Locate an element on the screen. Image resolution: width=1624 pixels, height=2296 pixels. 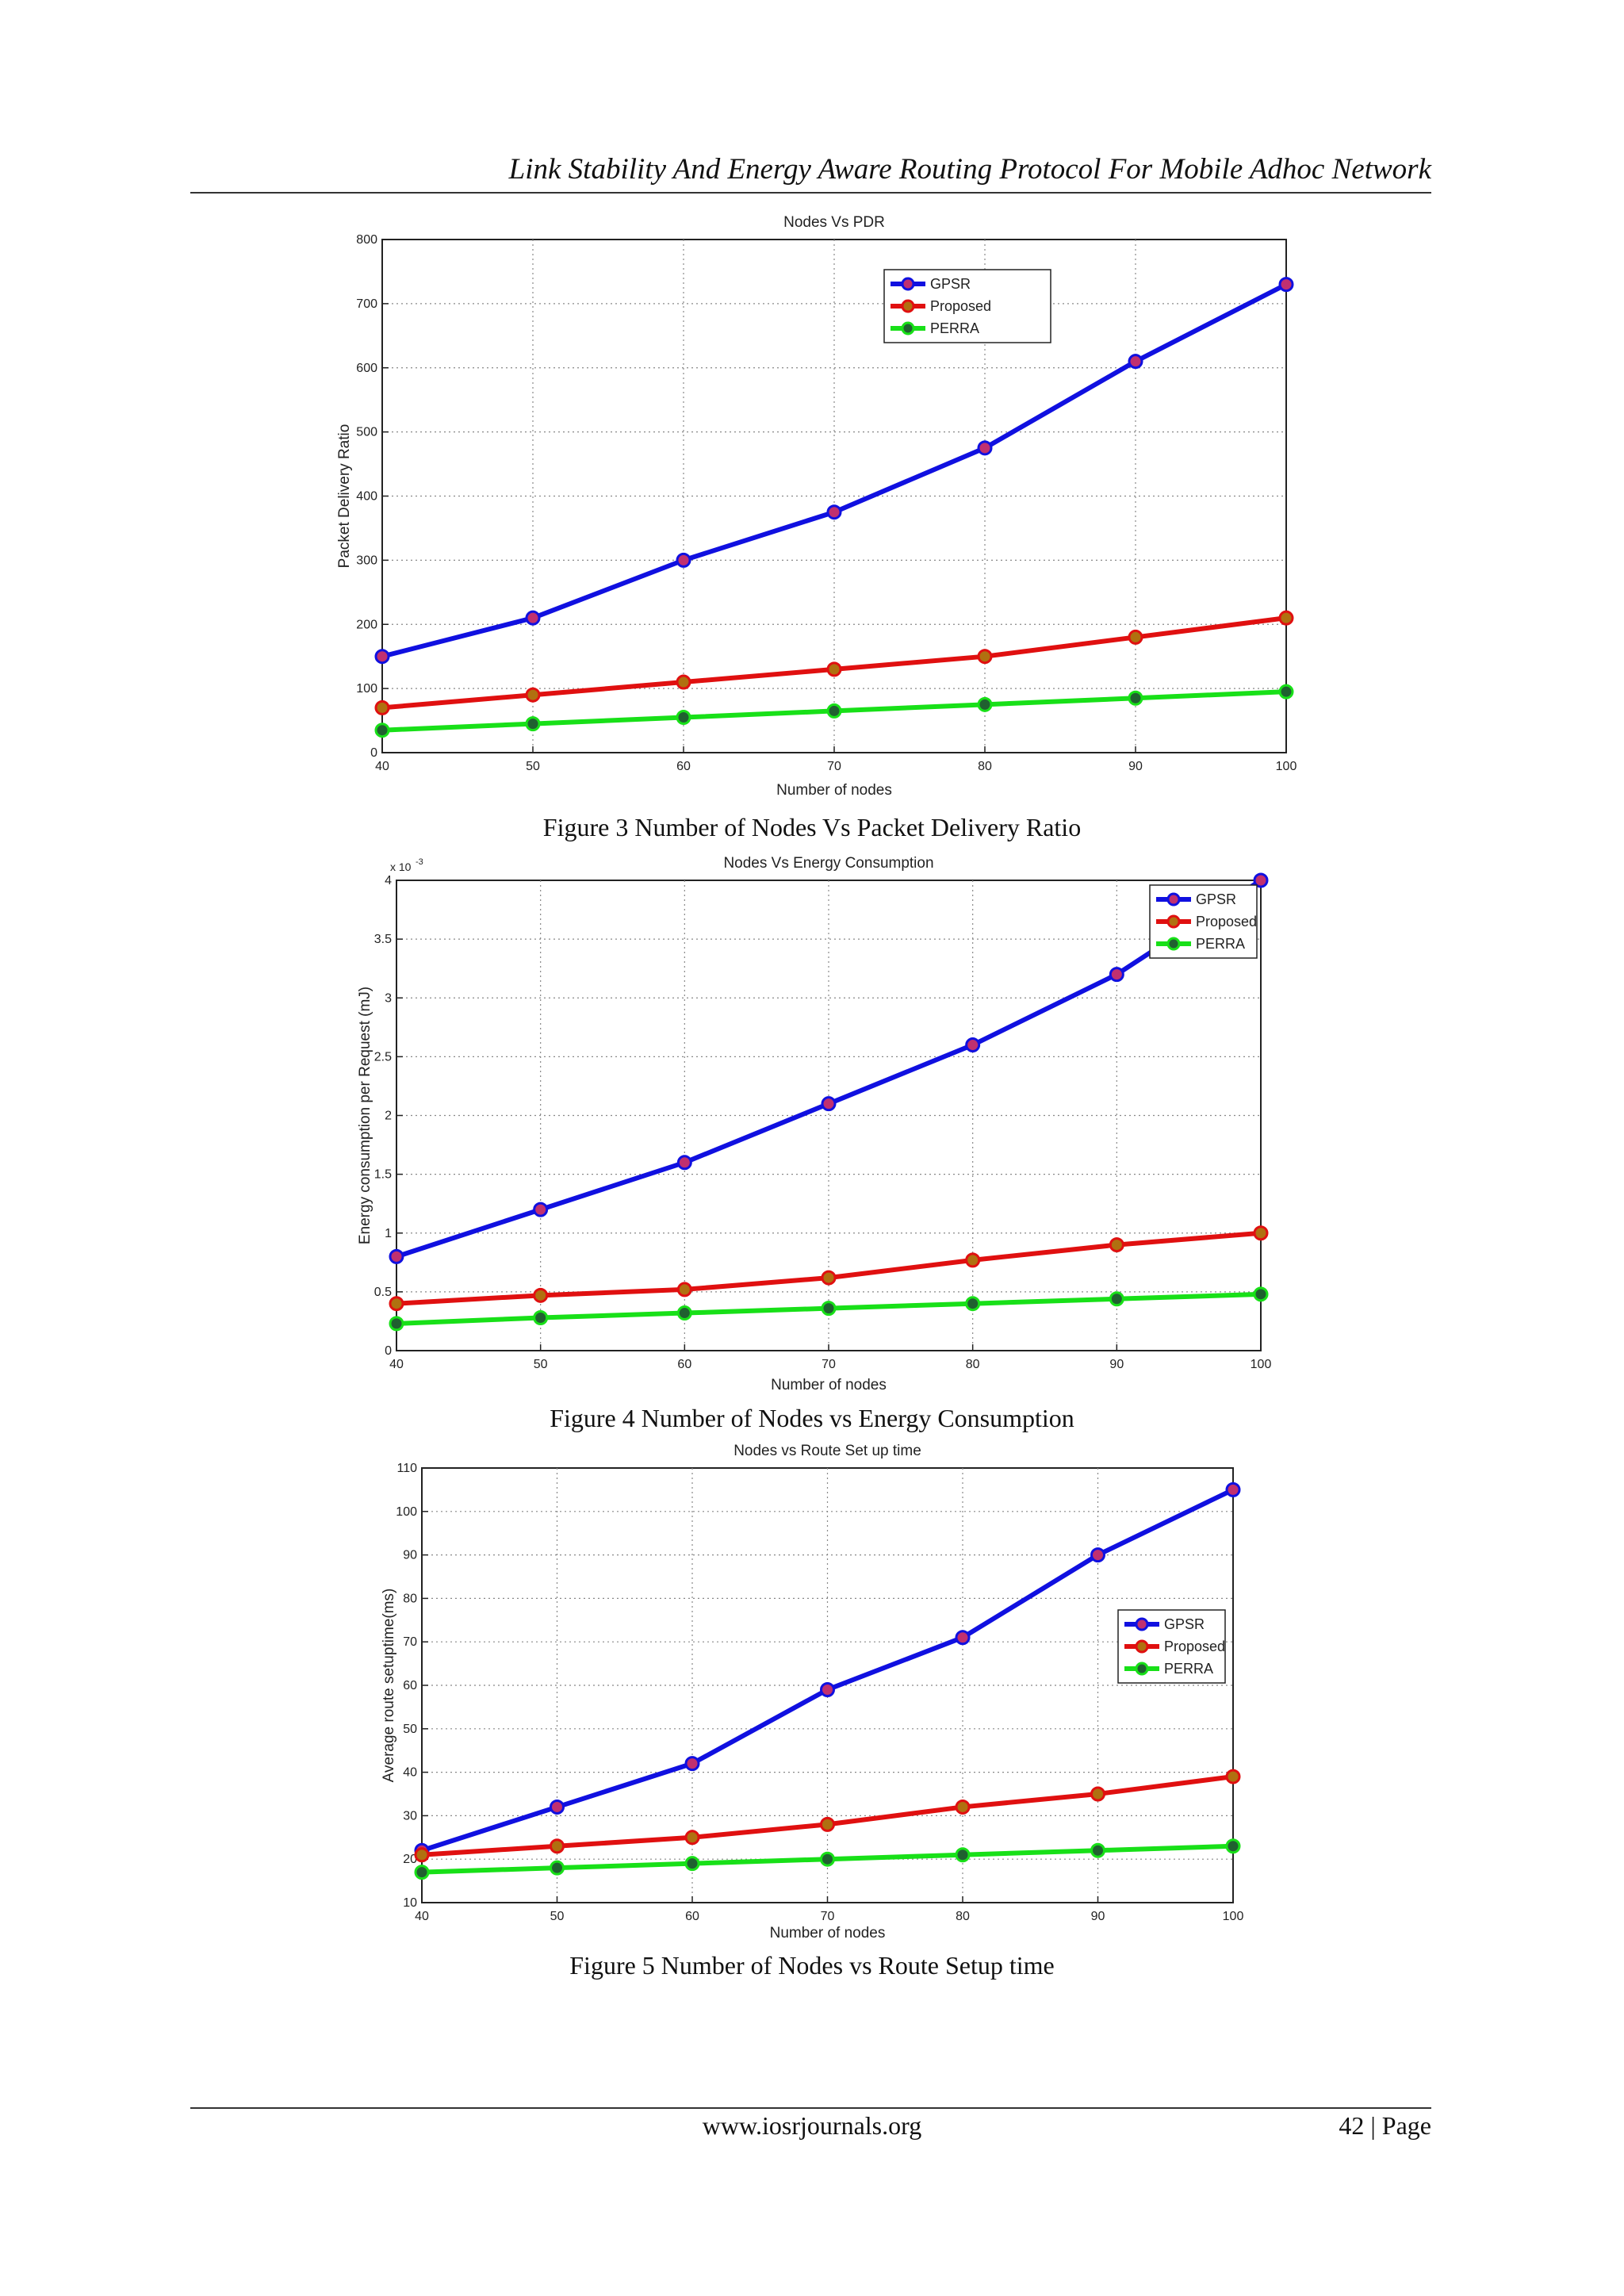
y-tick-label: 4 is located at coordinates (388, 880).